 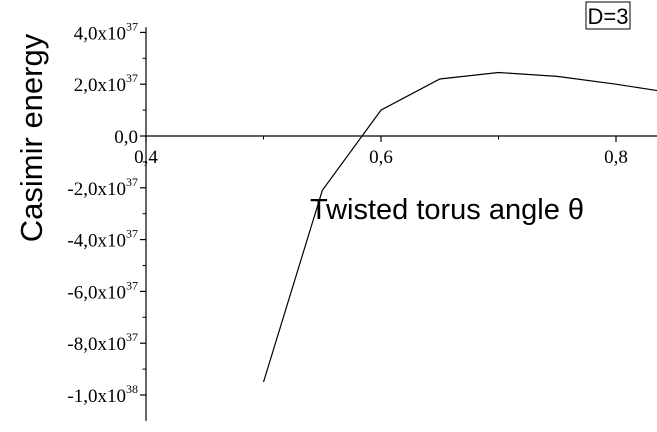 I want to click on y-tick-label: -8,0x1037, so click(x=102, y=342).